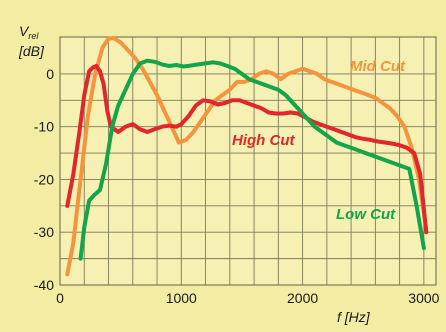 The height and width of the screenshot is (332, 446). What do you see at coordinates (33, 36) in the screenshot?
I see `y-axis-subscript: rel` at bounding box center [33, 36].